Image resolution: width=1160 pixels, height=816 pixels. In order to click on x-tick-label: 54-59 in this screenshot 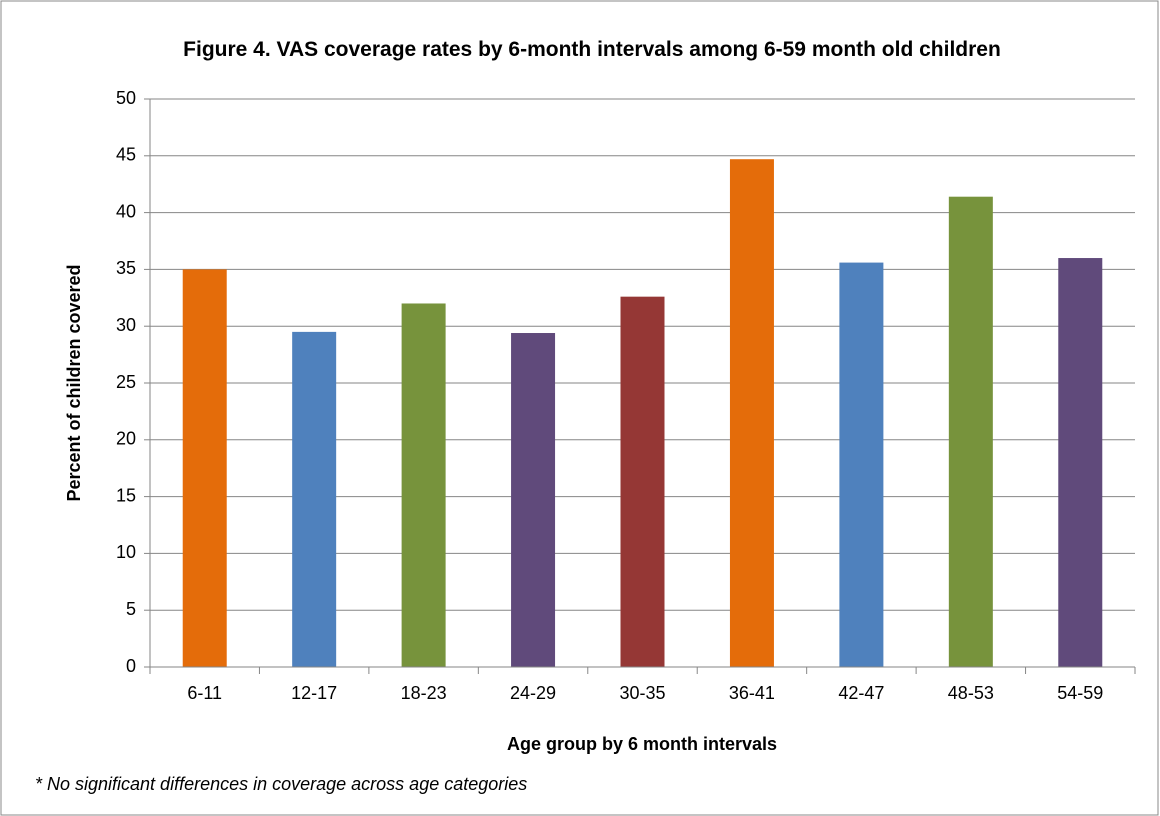, I will do `click(1080, 693)`.